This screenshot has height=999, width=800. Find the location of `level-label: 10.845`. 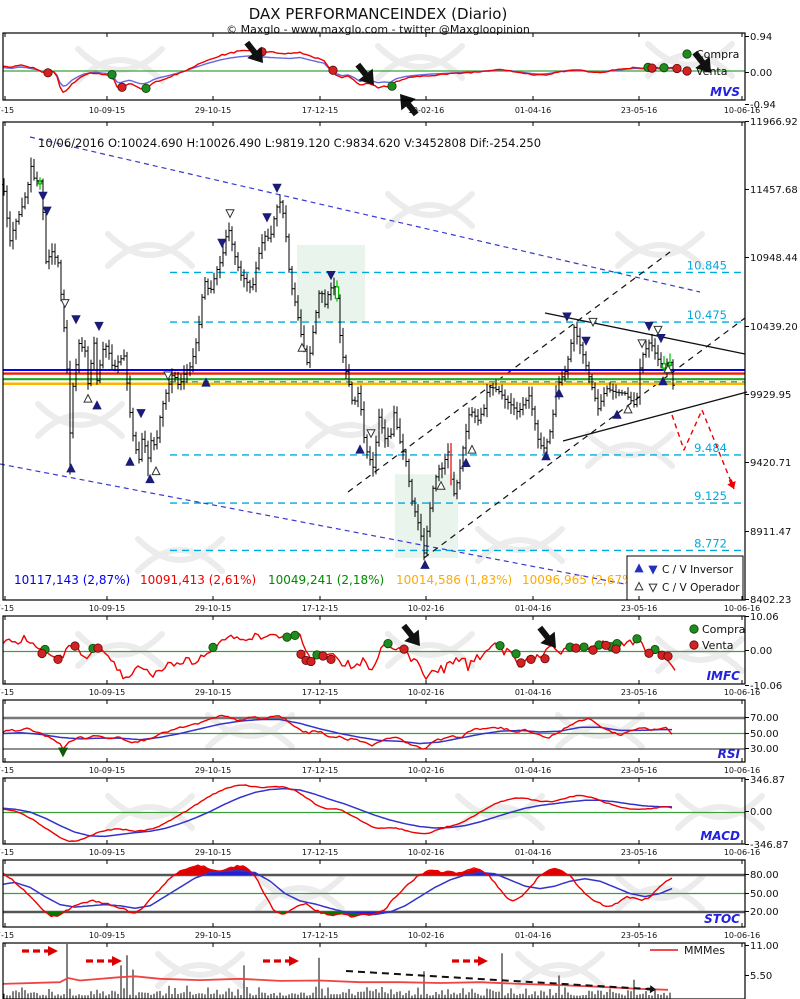

level-label: 10.845 is located at coordinates (707, 265).